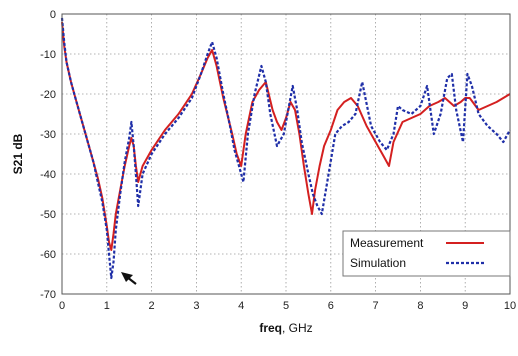 Image resolution: width=518 pixels, height=356 pixels. I want to click on y-tick-label: -40, so click(48, 175).